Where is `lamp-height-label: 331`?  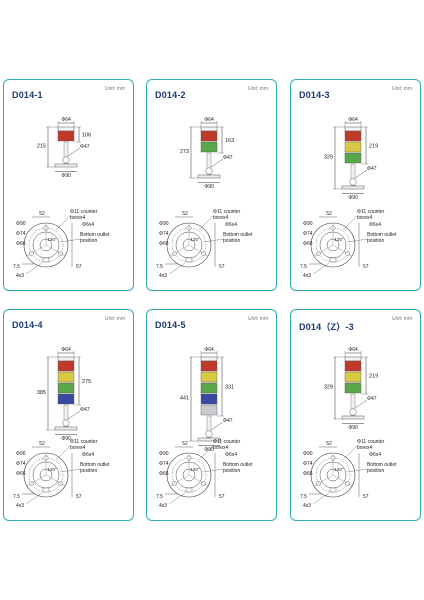 lamp-height-label: 331 is located at coordinates (229, 388).